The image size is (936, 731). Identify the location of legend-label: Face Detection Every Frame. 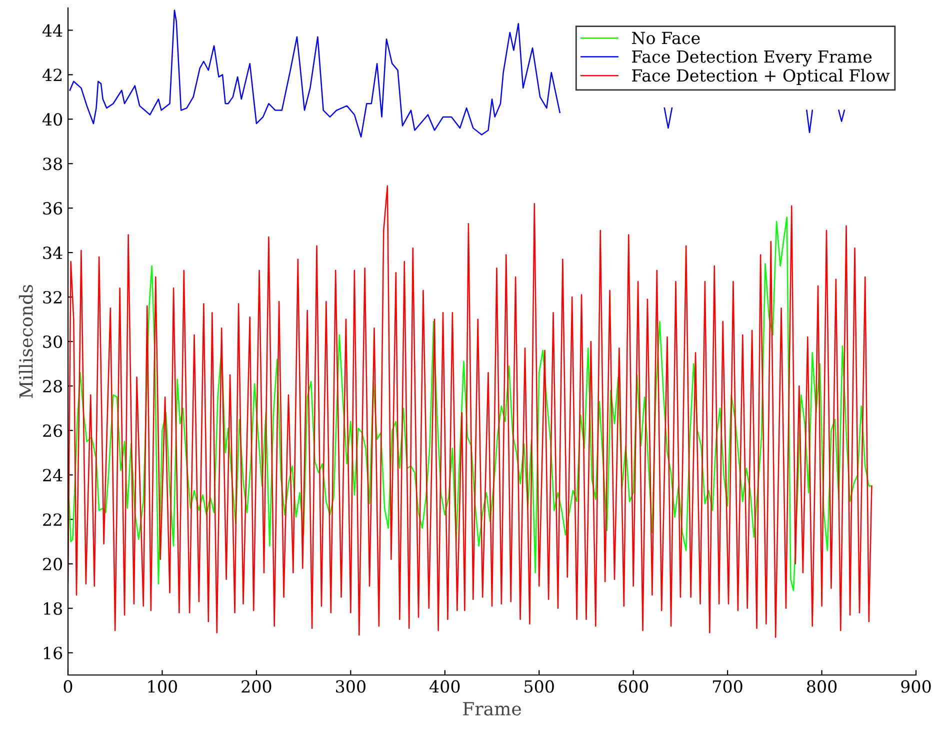
(752, 58).